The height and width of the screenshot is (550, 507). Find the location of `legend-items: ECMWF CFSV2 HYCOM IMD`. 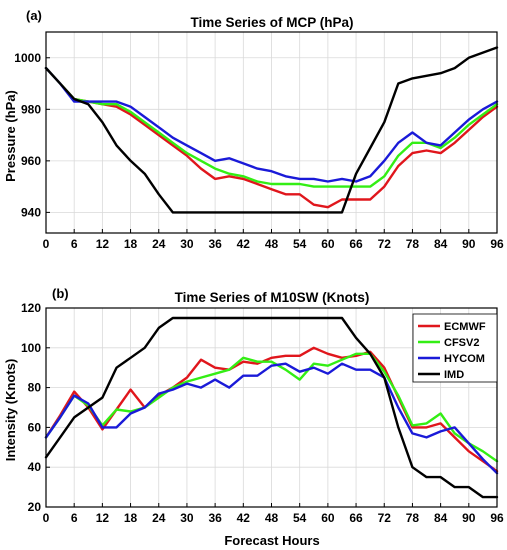

legend-items: ECMWF CFSV2 HYCOM IMD is located at coordinates (452, 351).